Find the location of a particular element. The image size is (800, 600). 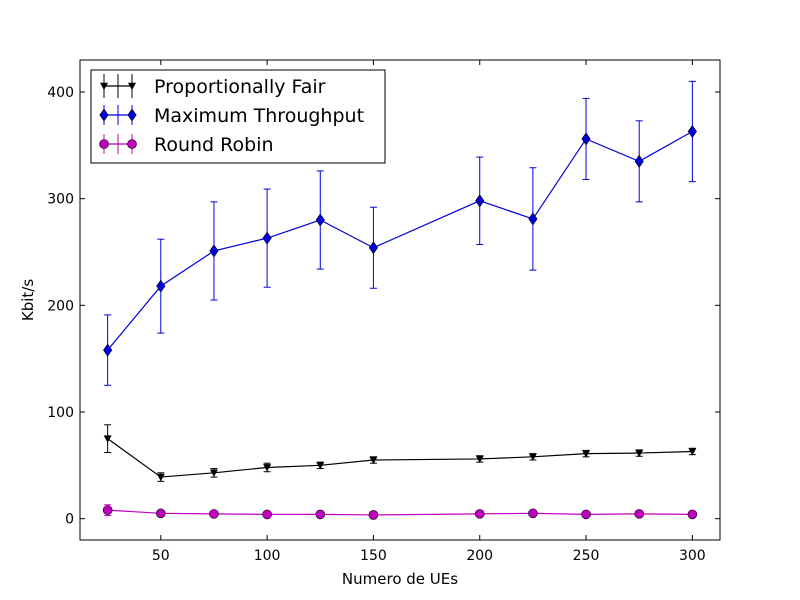

x-tick-label: 100 is located at coordinates (267, 556).